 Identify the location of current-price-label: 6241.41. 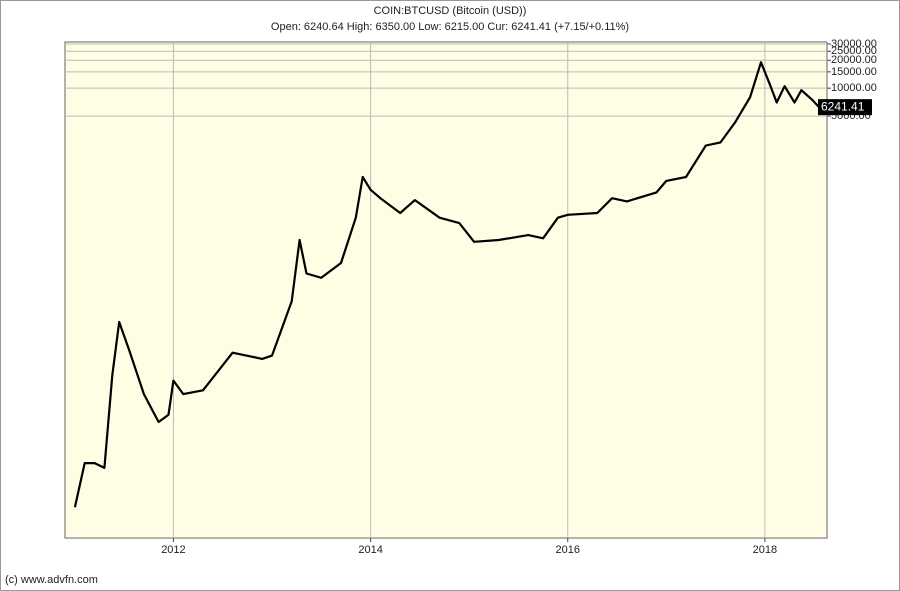
(843, 106).